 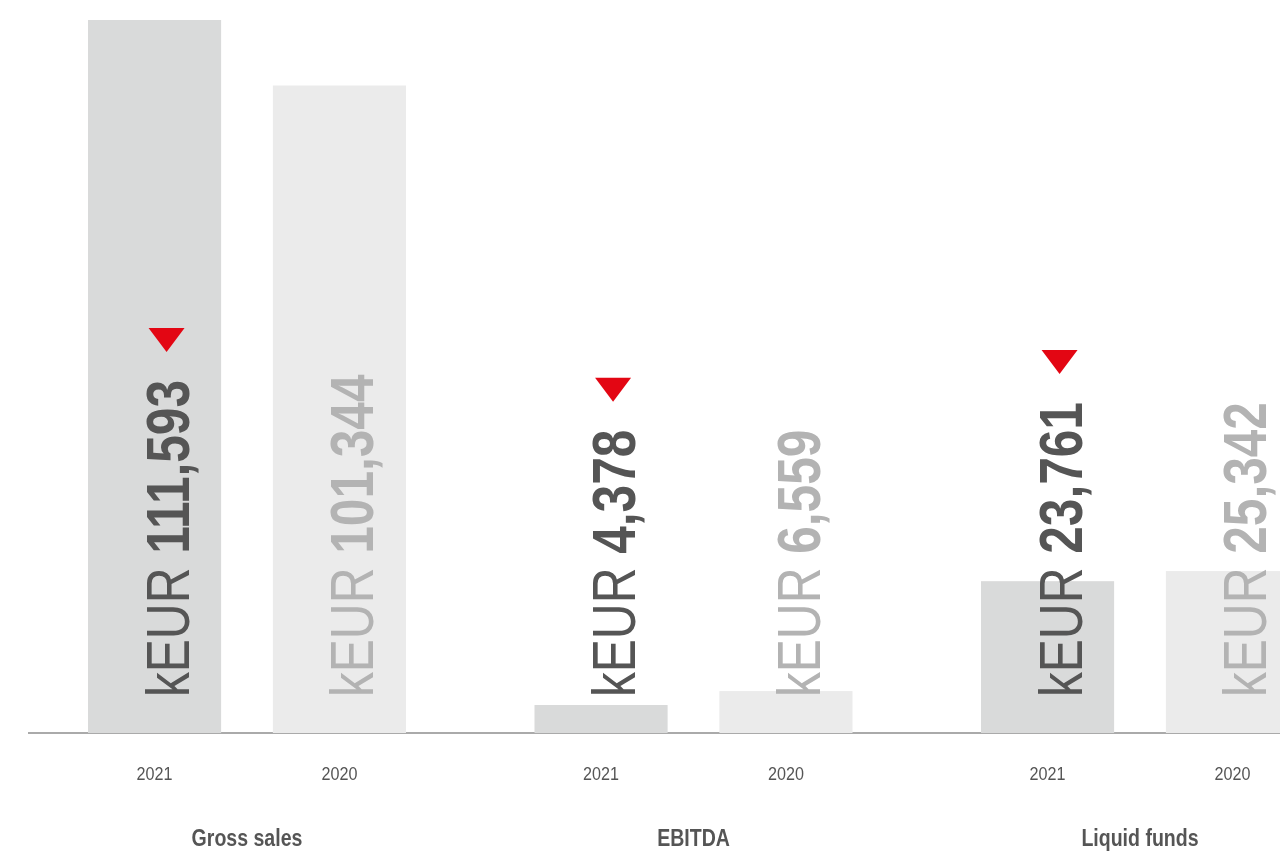 I want to click on data-label: kEUR 6,559, so click(x=798, y=563).